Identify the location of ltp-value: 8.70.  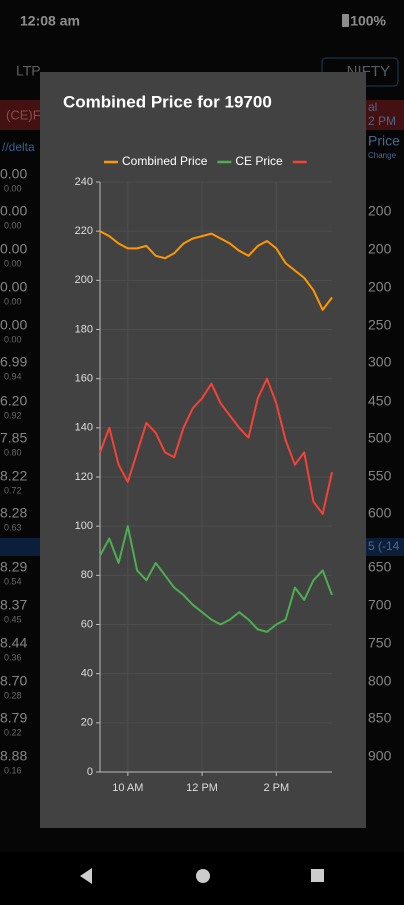
(13, 681).